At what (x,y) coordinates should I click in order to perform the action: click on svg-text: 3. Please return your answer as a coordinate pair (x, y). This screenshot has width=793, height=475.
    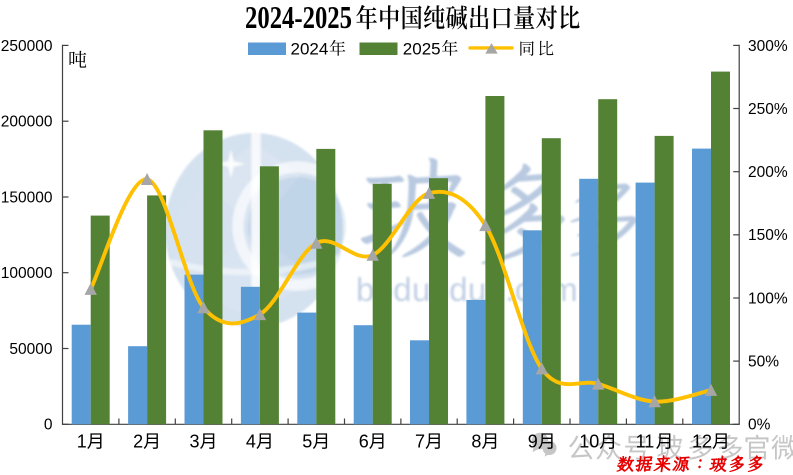
    Looking at the image, I should click on (195, 442).